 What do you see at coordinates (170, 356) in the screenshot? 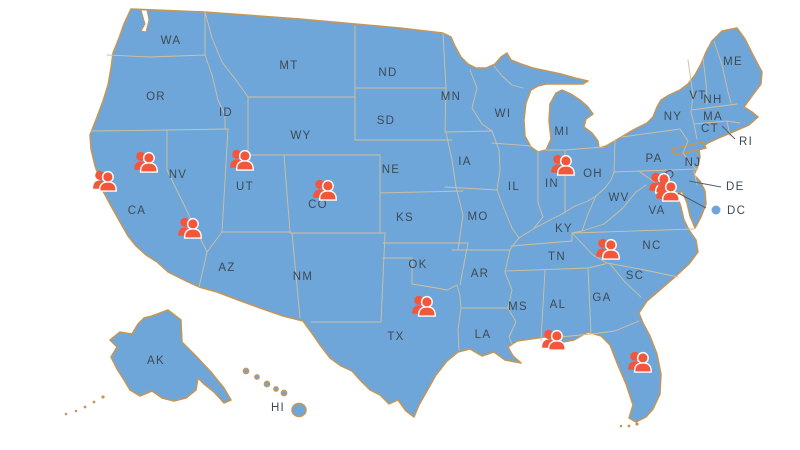
I see `alaska-shape` at bounding box center [170, 356].